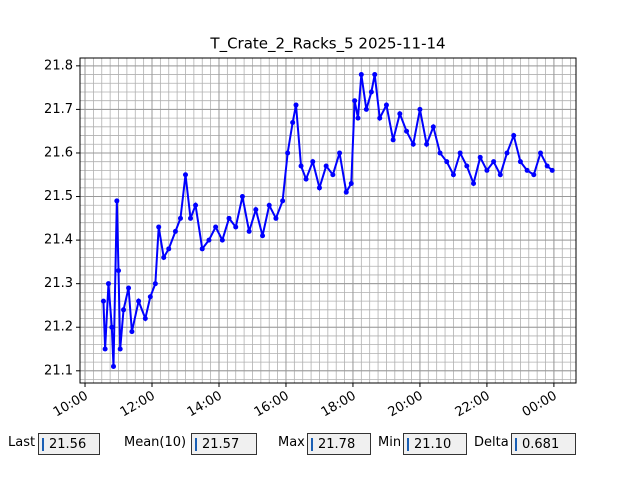  What do you see at coordinates (473, 405) in the screenshot?
I see `x-tick-label: 22:00` at bounding box center [473, 405].